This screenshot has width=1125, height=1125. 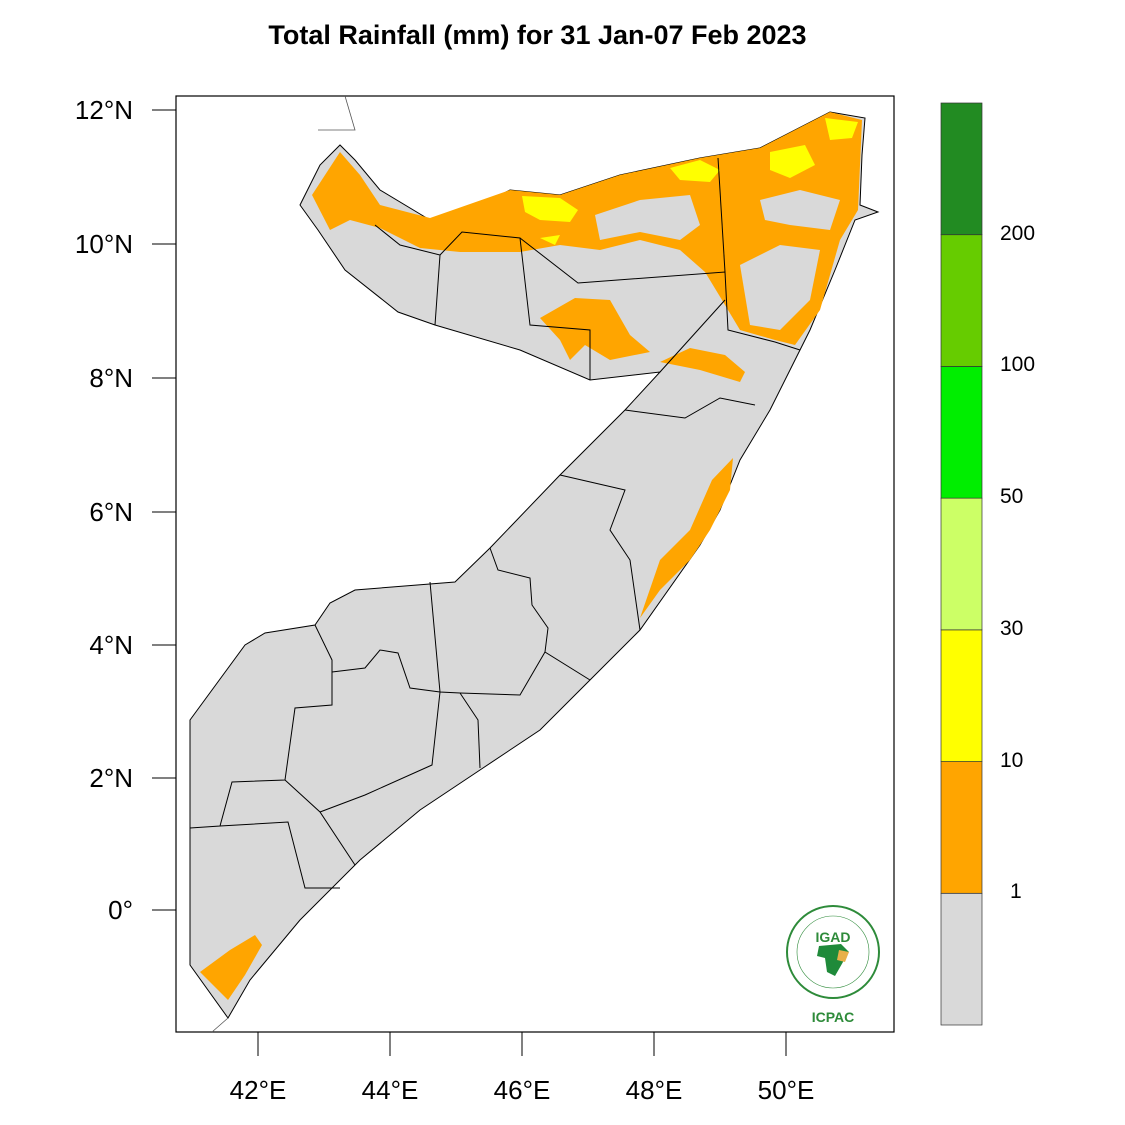 What do you see at coordinates (390, 1090) in the screenshot?
I see `x-tick-label: 44°E` at bounding box center [390, 1090].